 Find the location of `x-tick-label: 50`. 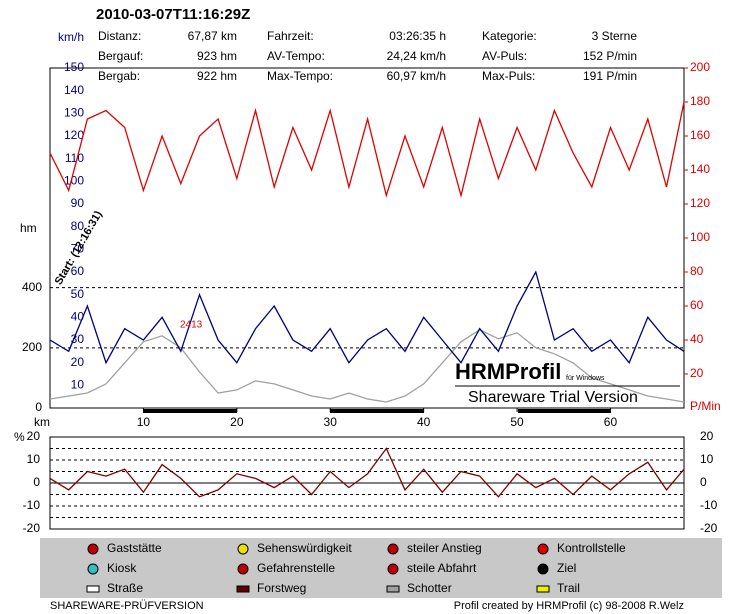

x-tick-label: 50 is located at coordinates (517, 422).